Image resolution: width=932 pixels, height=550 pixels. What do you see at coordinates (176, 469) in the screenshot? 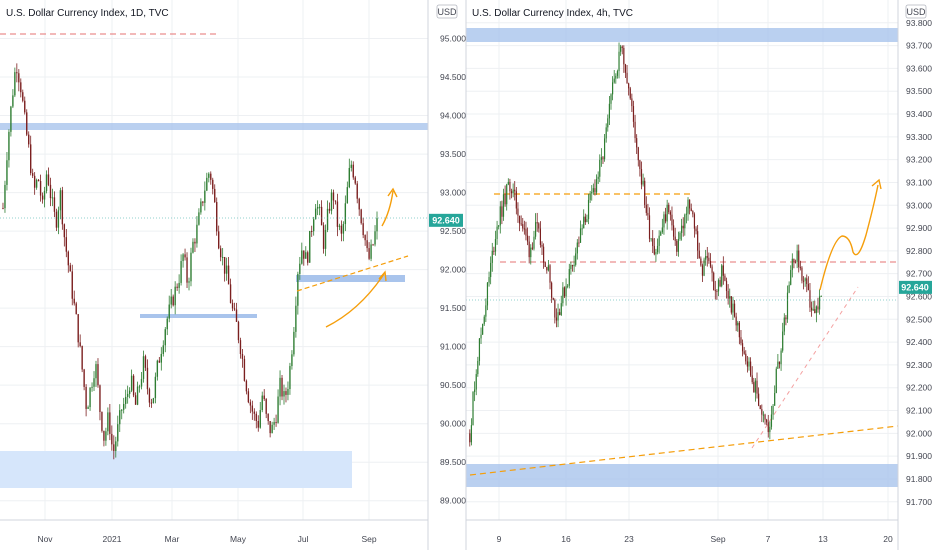
I see `left-support-zone` at bounding box center [176, 469].